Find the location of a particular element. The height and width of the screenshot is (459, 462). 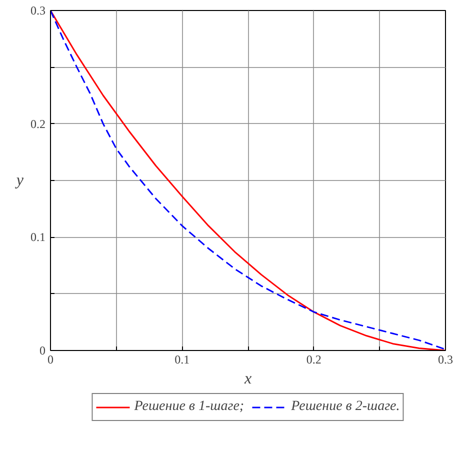

y-tick-label: 0.3 is located at coordinates (38, 11).